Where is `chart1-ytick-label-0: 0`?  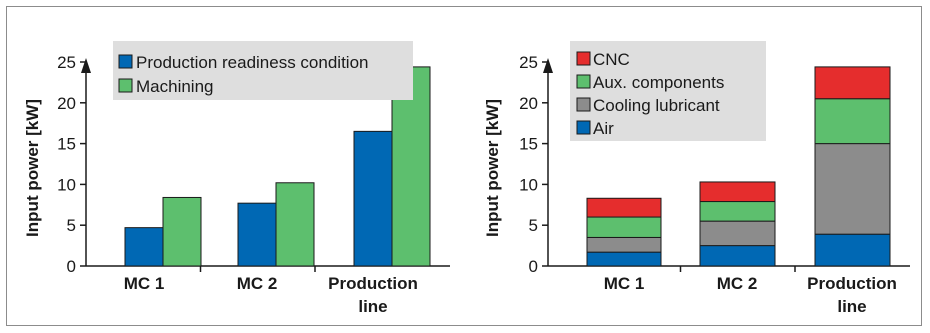
chart1-ytick-label-0: 0 is located at coordinates (71, 266).